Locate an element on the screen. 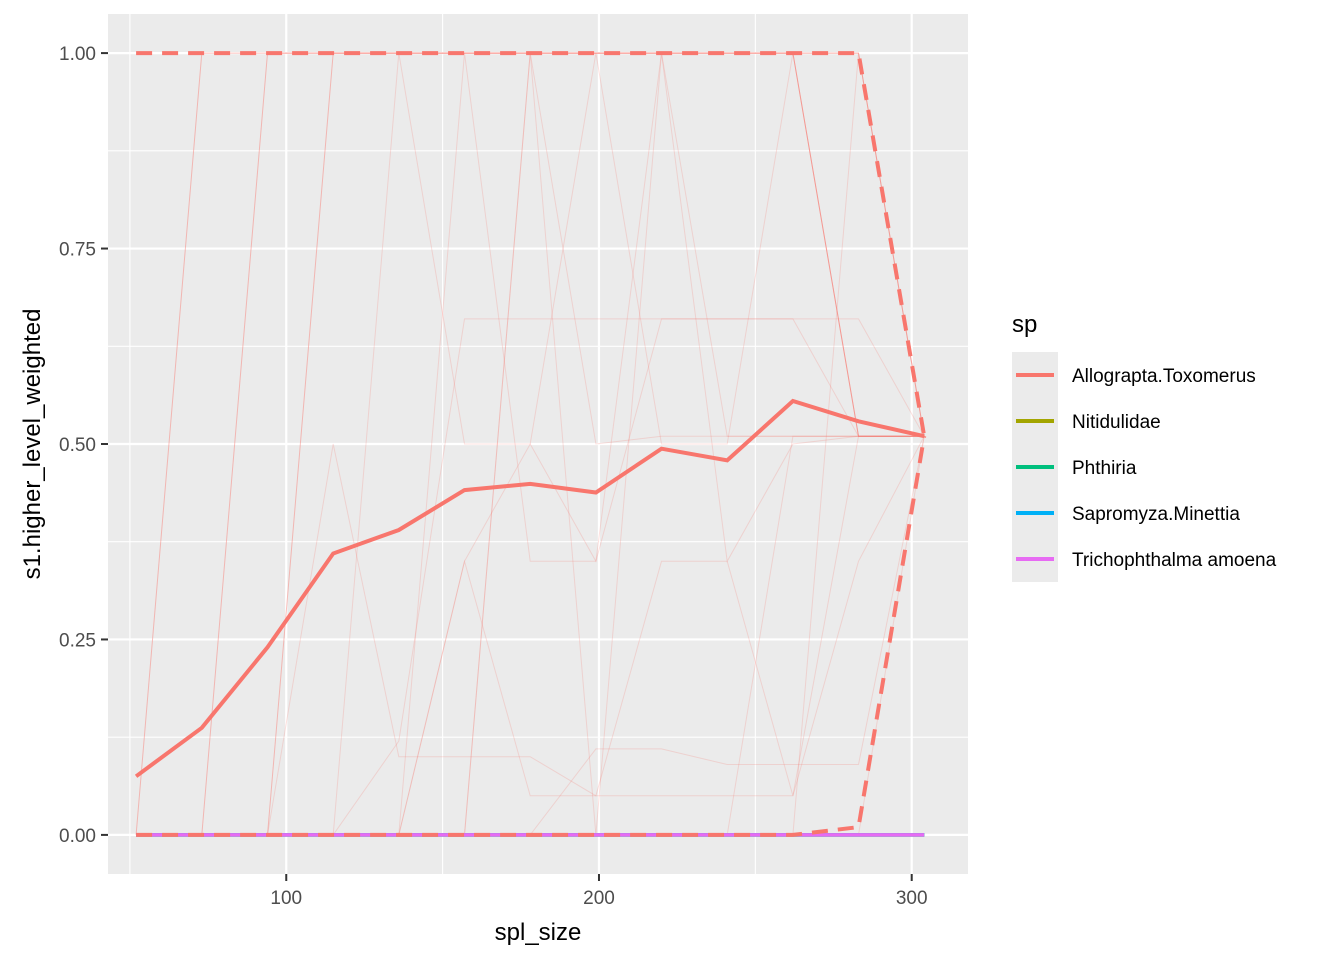  x-tick-label: 300 is located at coordinates (912, 898).